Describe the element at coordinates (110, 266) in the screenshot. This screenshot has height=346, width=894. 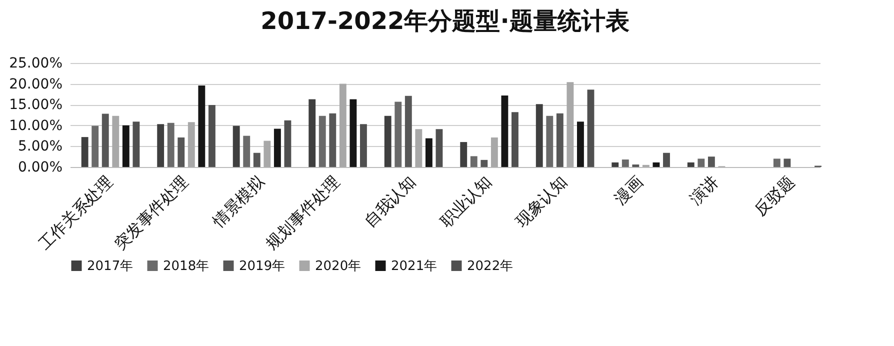
I see `legend-label: 2017年` at that location.